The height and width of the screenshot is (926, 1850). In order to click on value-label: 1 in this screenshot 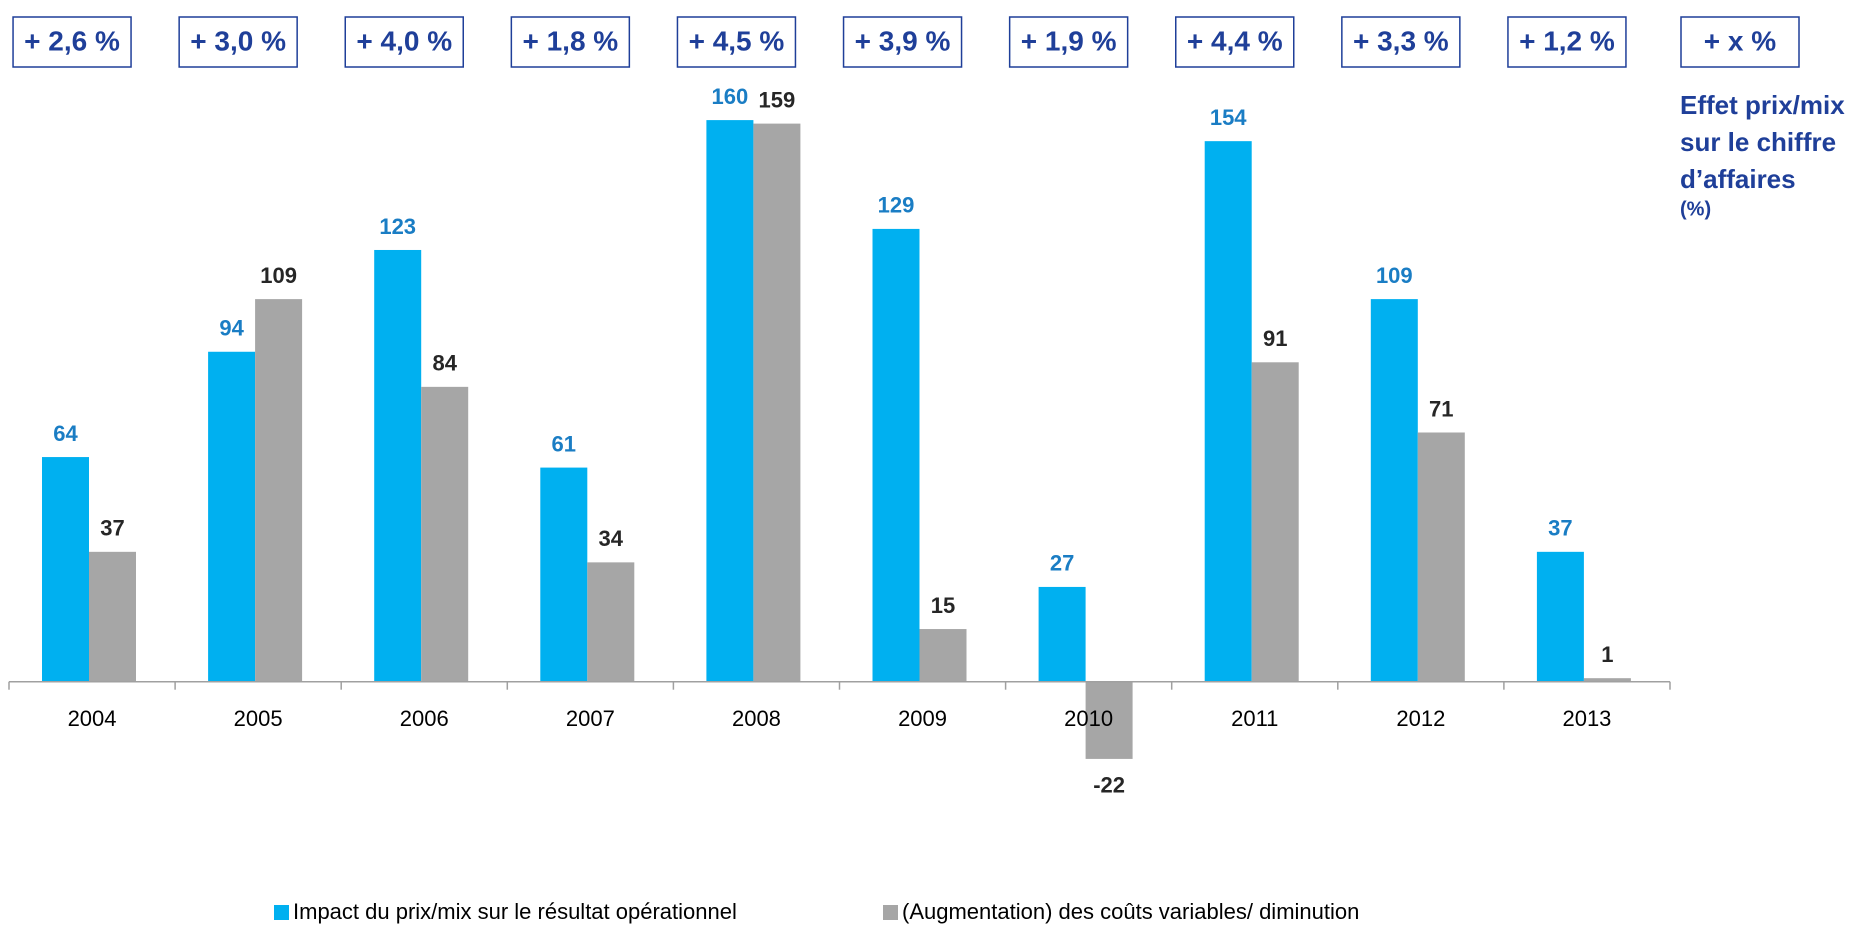, I will do `click(1607, 654)`.